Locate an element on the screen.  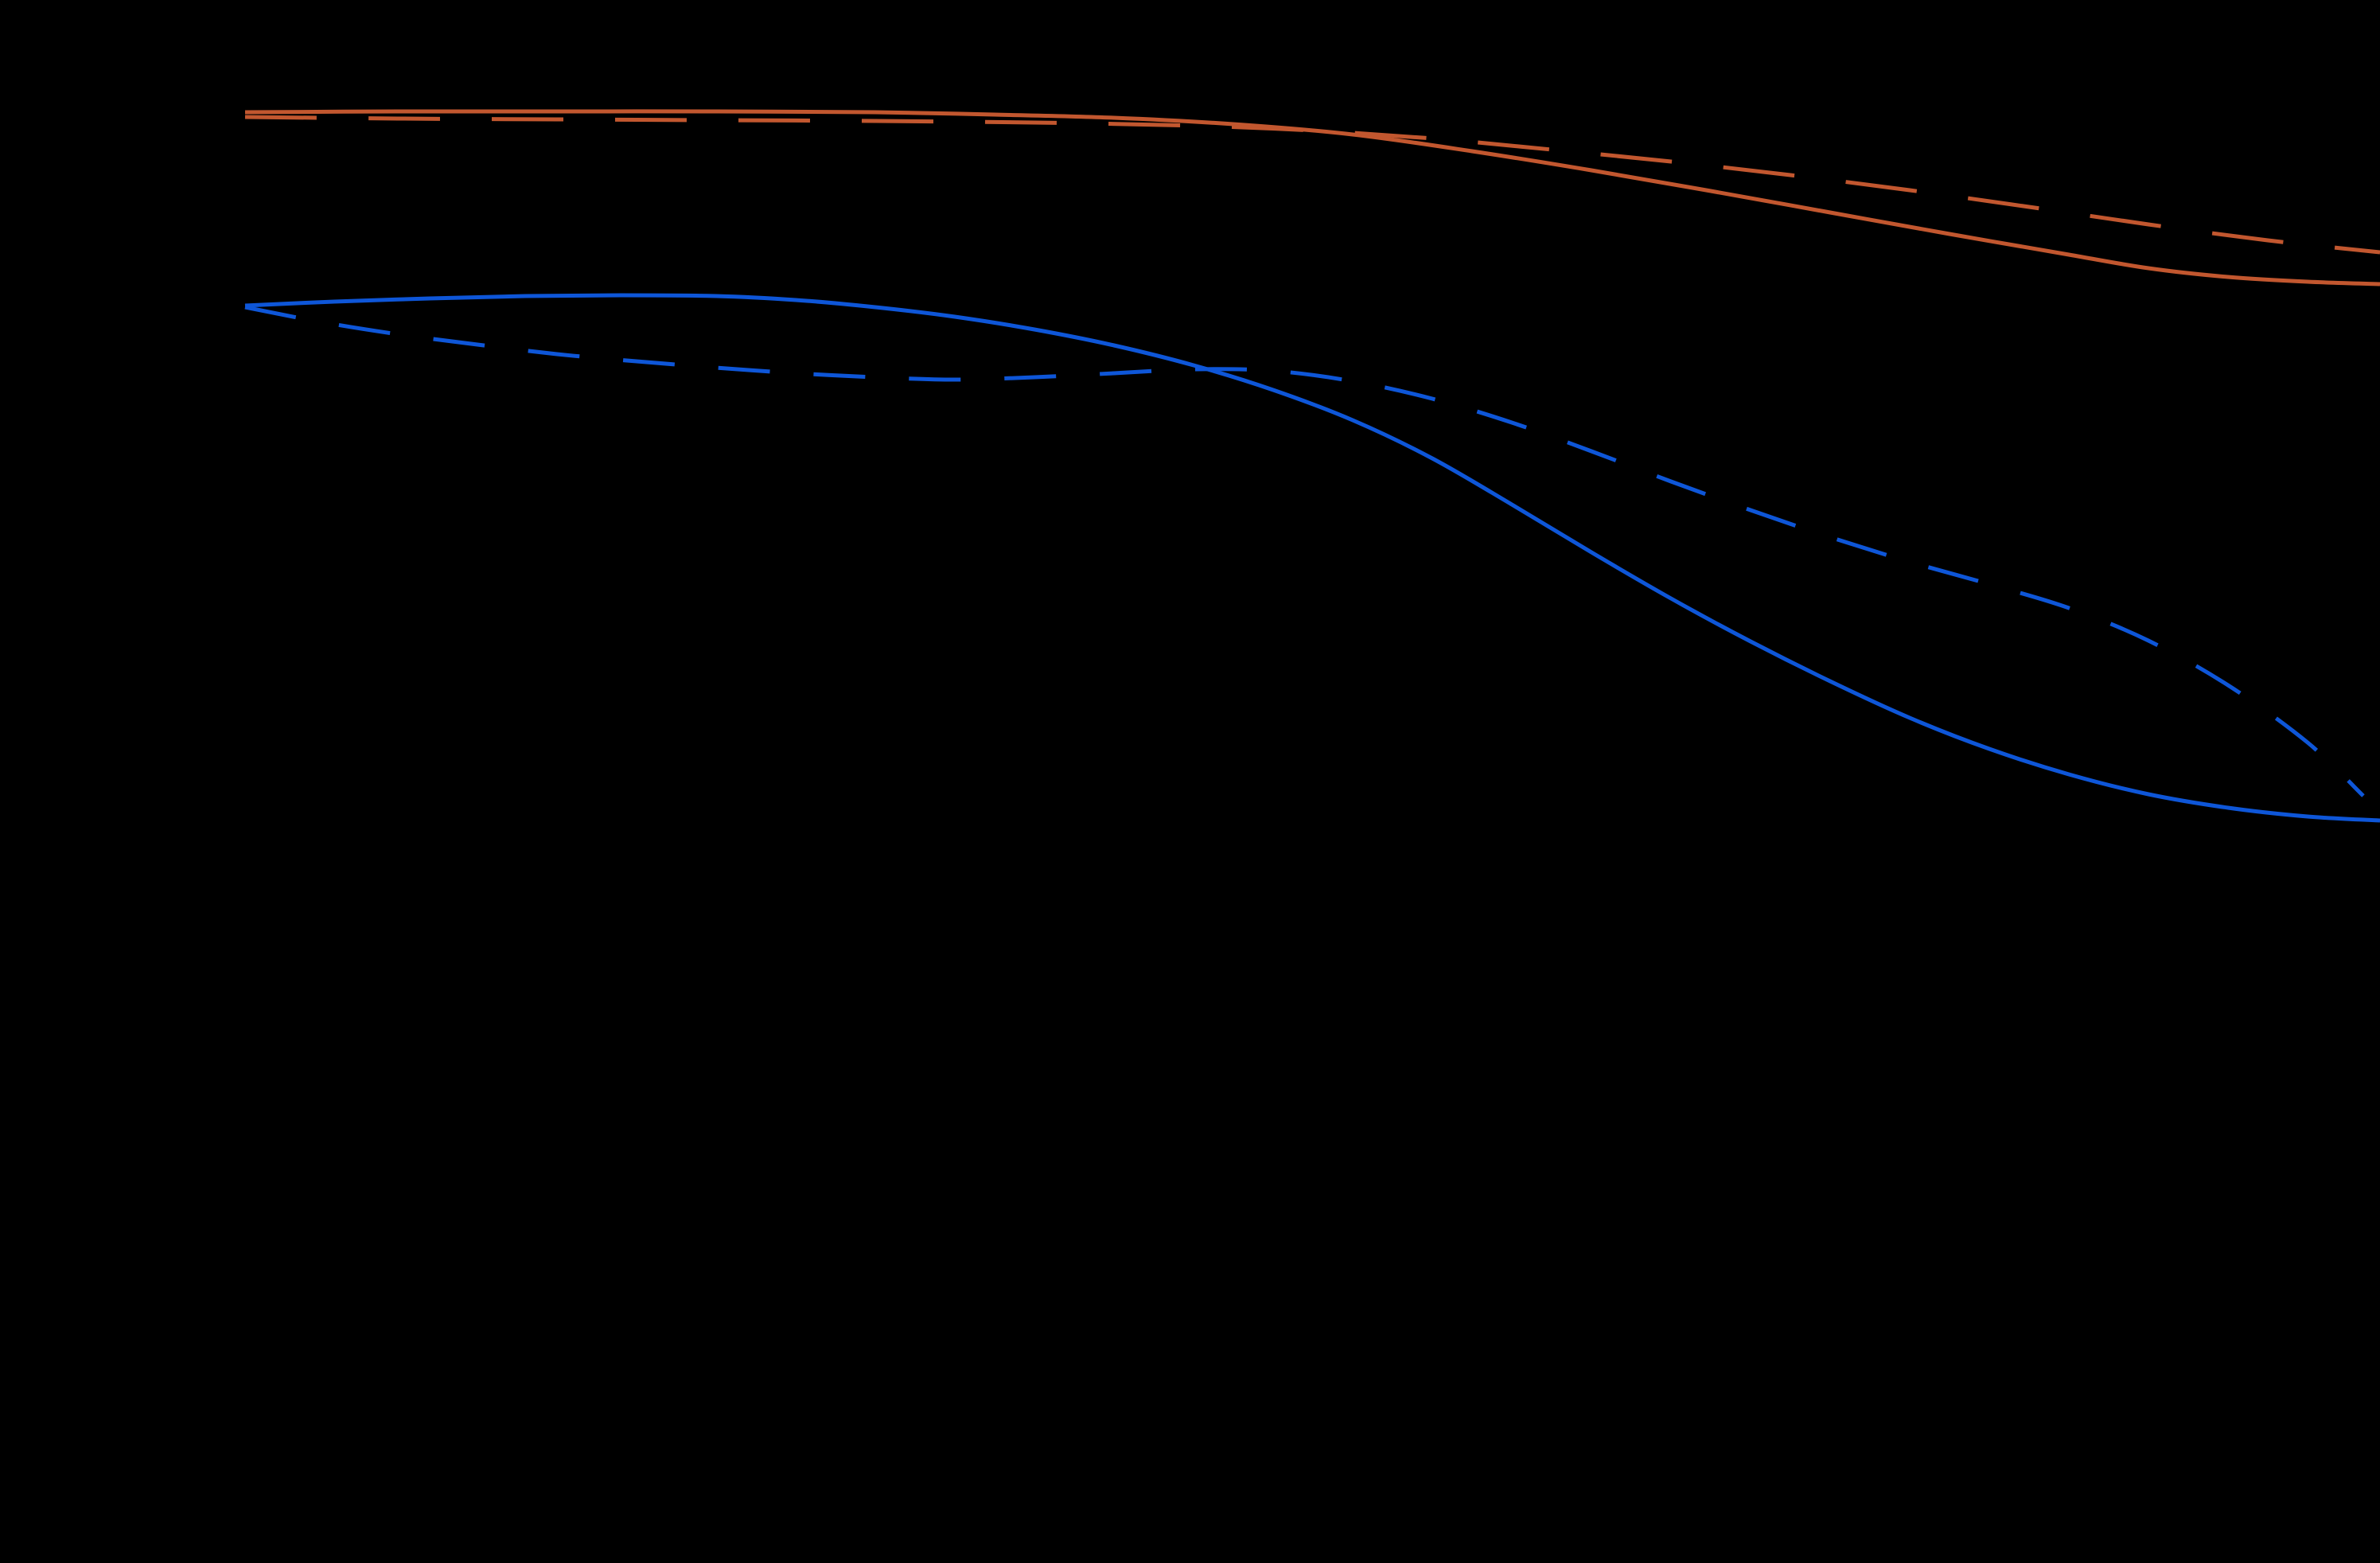
series-orange-dashed-line is located at coordinates (1312, 185).